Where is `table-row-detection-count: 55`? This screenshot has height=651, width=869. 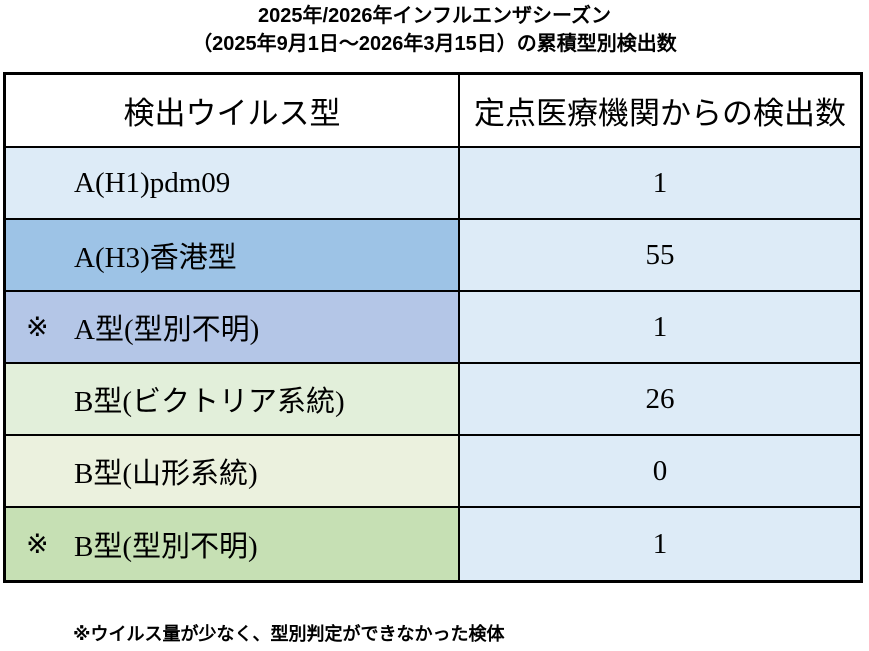
table-row-detection-count: 55 is located at coordinates (660, 256).